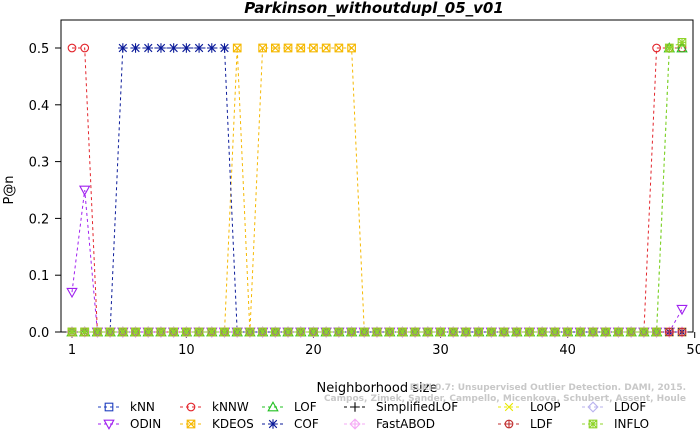 Image resolution: width=700 pixels, height=434 pixels. Describe the element at coordinates (142, 407) in the screenshot. I see `legend-label: kNN` at that location.